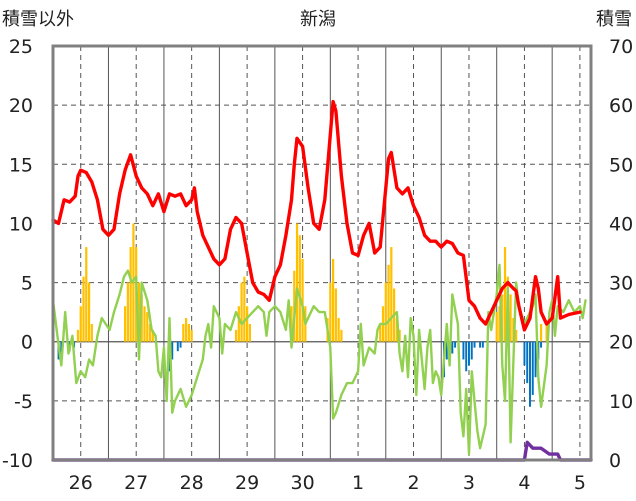 The image size is (636, 501). What do you see at coordinates (302, 483) in the screenshot?
I see `x-tick-label: 30` at bounding box center [302, 483].